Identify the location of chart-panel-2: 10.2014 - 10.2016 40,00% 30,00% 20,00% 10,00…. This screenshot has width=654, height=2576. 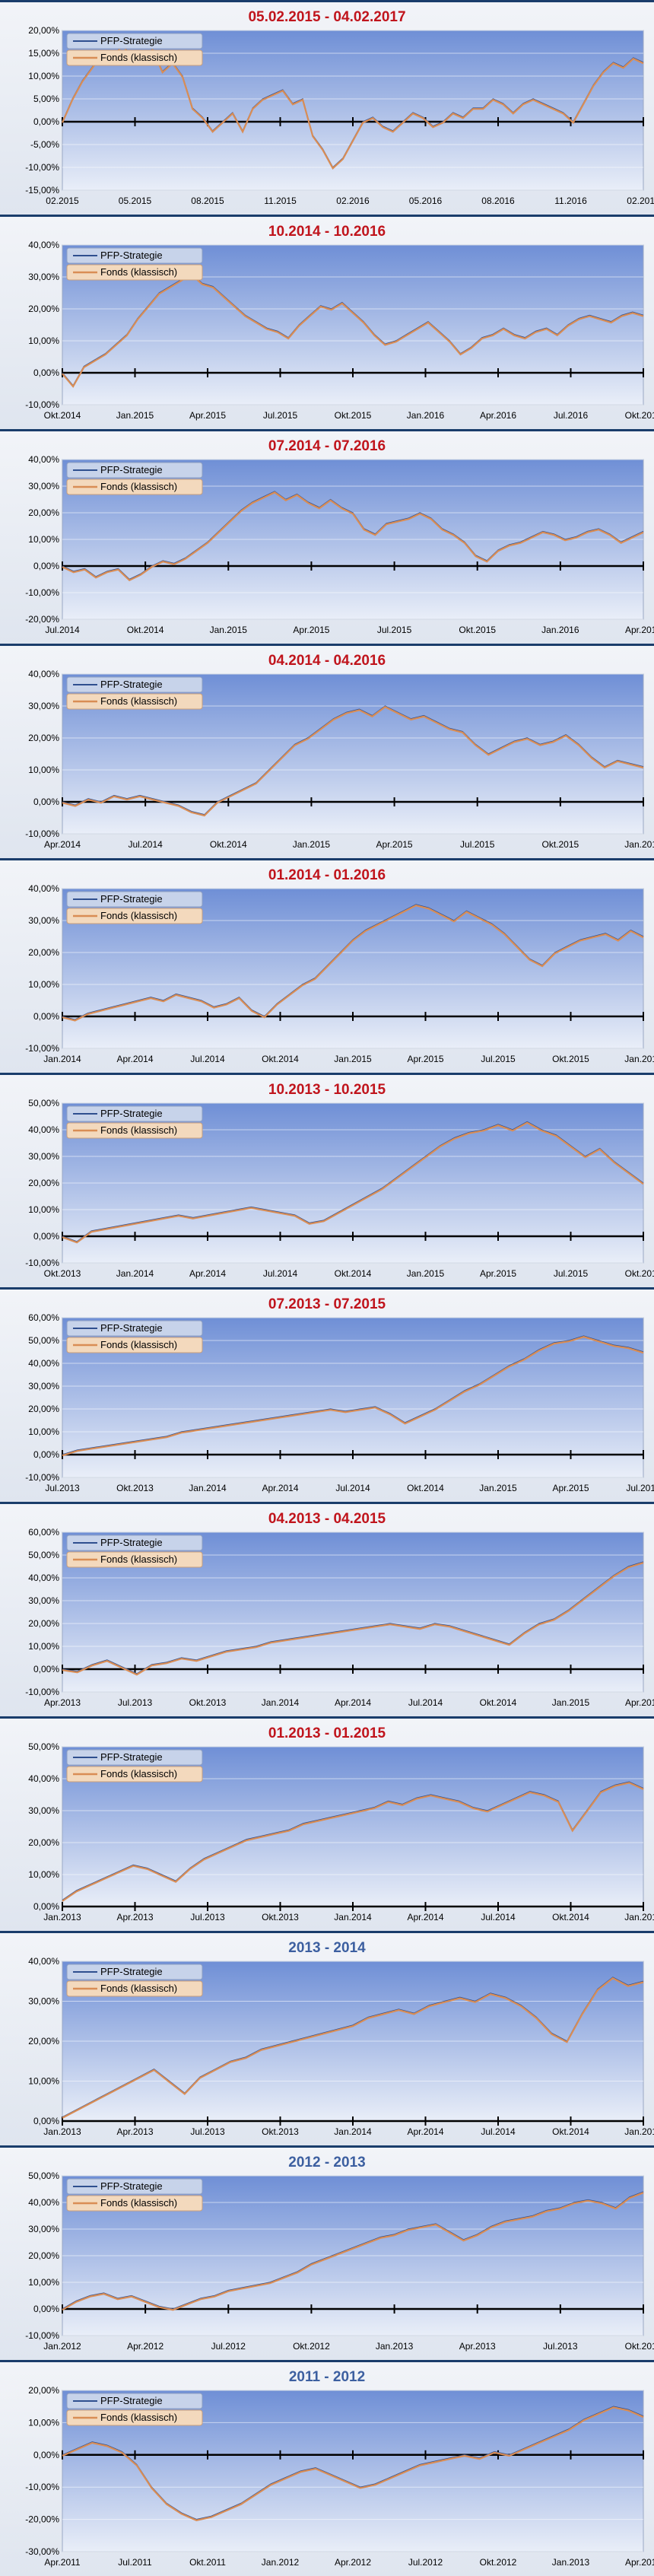
(327, 322).